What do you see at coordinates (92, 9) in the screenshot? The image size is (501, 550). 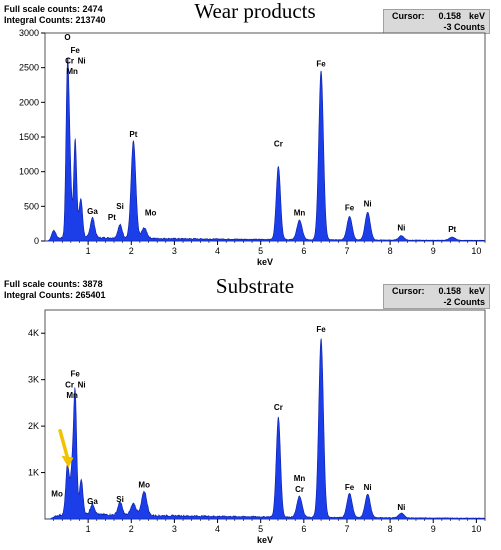 I see `full-scale-value: 2474` at bounding box center [92, 9].